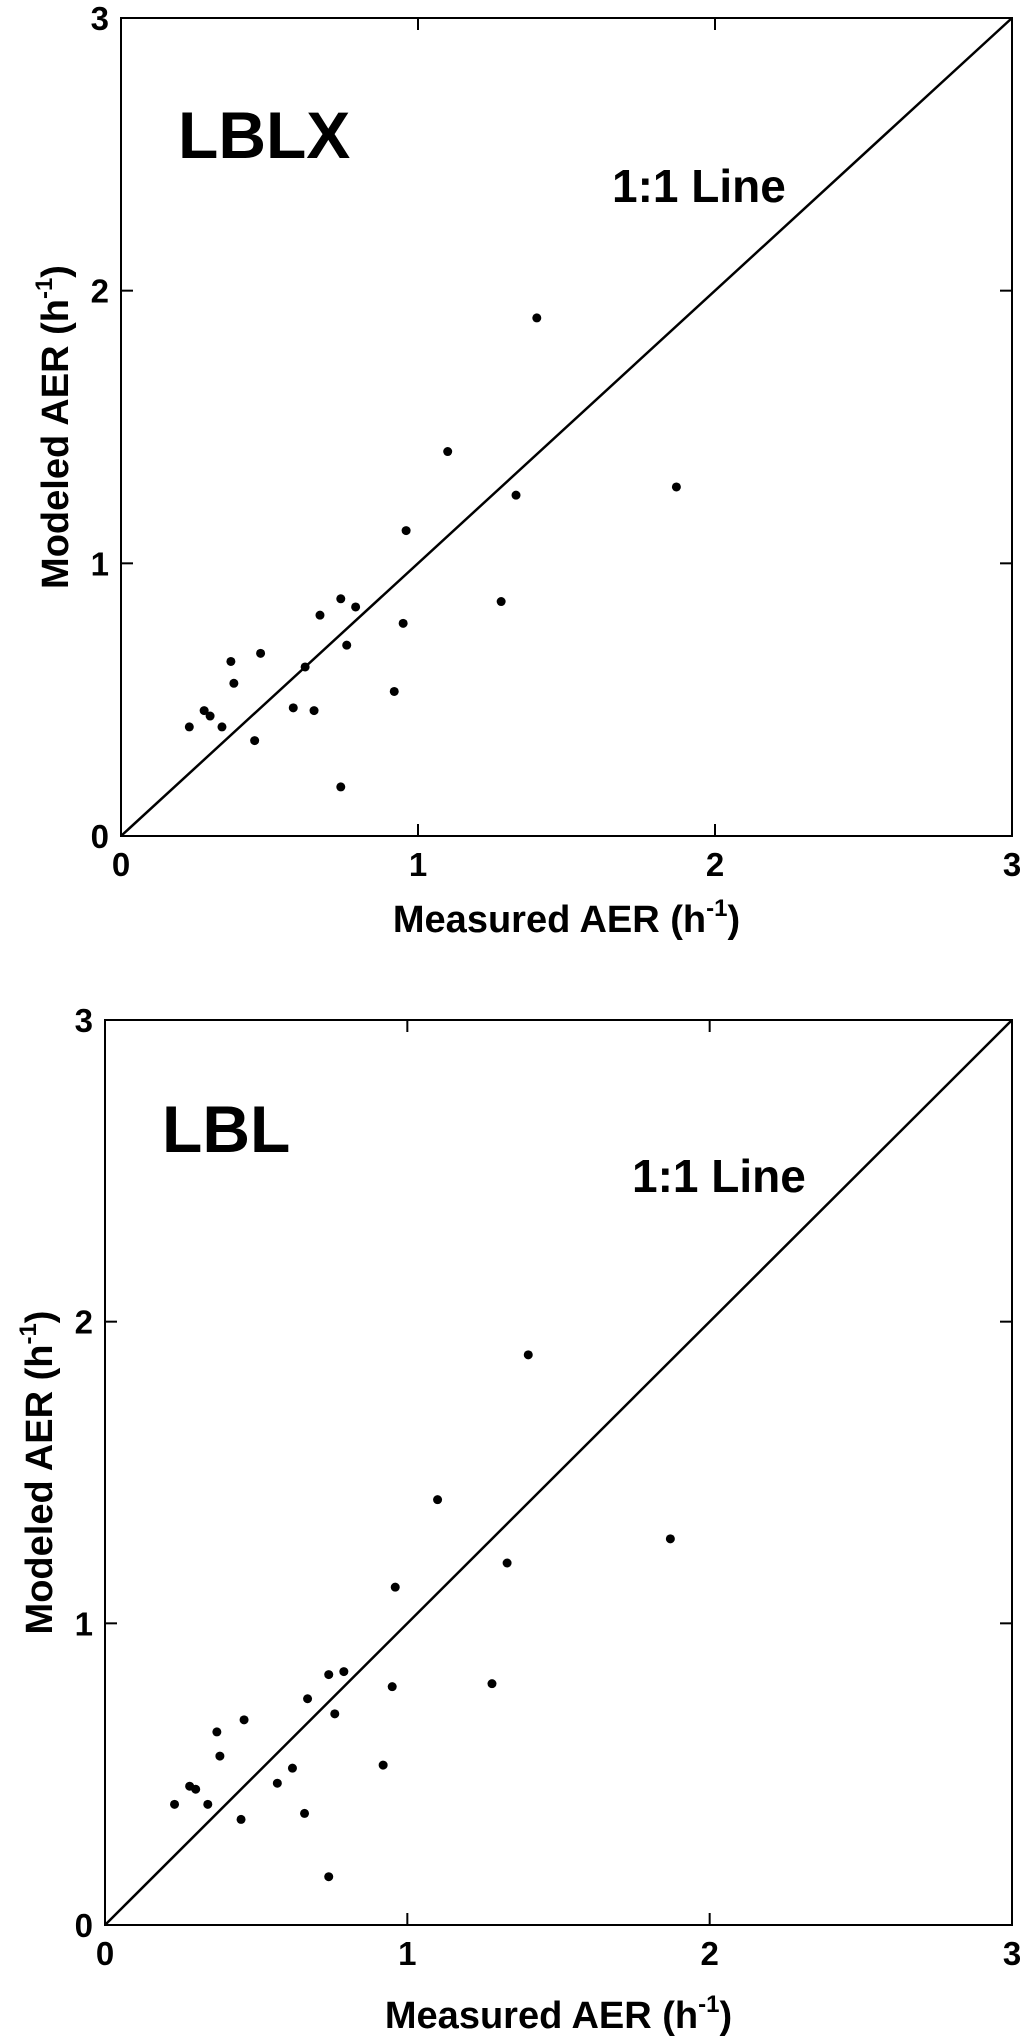 The image size is (1024, 2044). I want to click on panel-label: LBLX, so click(264, 135).